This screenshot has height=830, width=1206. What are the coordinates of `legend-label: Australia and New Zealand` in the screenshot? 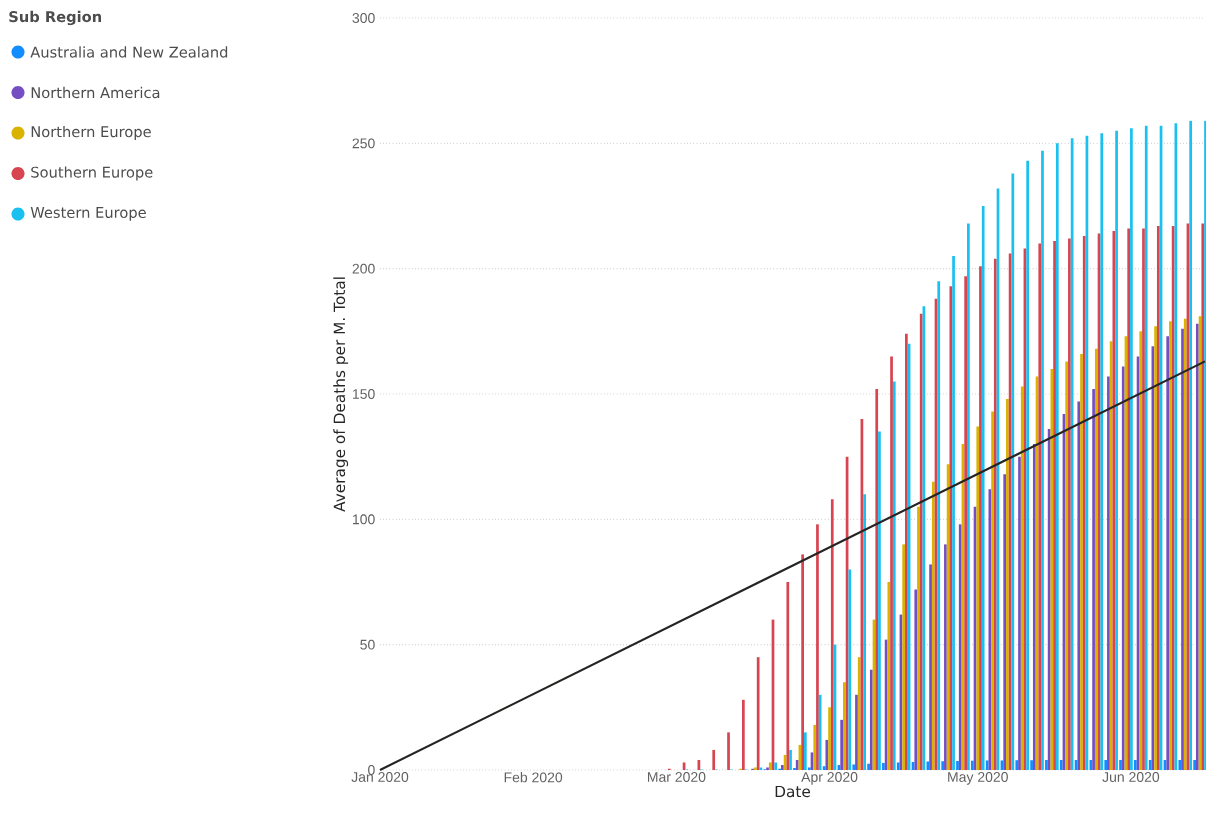 It's located at (129, 52).